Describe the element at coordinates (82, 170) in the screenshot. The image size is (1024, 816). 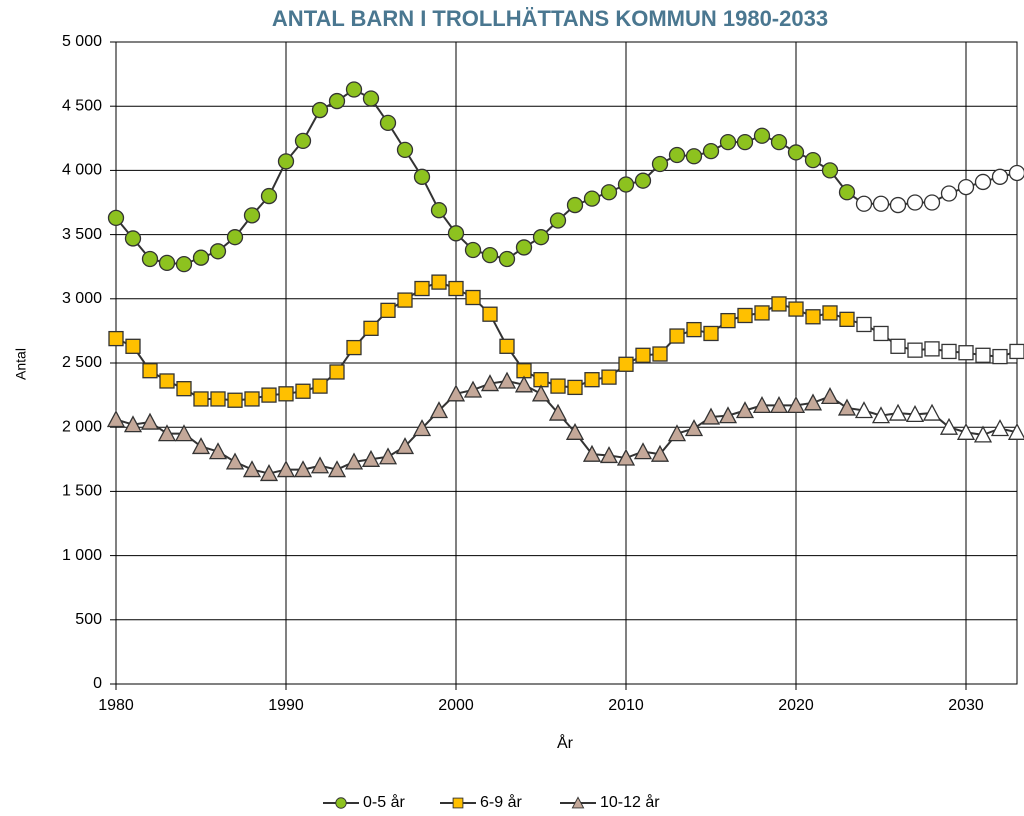
I see `y-tick-label: 4 000` at that location.